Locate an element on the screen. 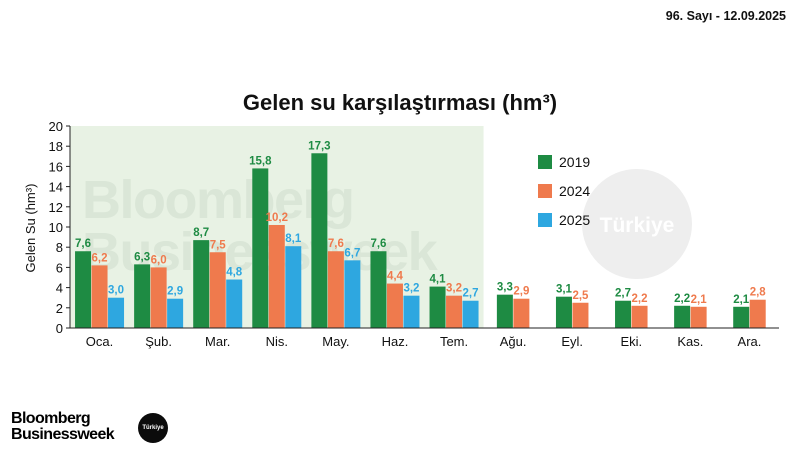  chart-title: Gelen su karşılaştırması (hm³) is located at coordinates (400, 102).